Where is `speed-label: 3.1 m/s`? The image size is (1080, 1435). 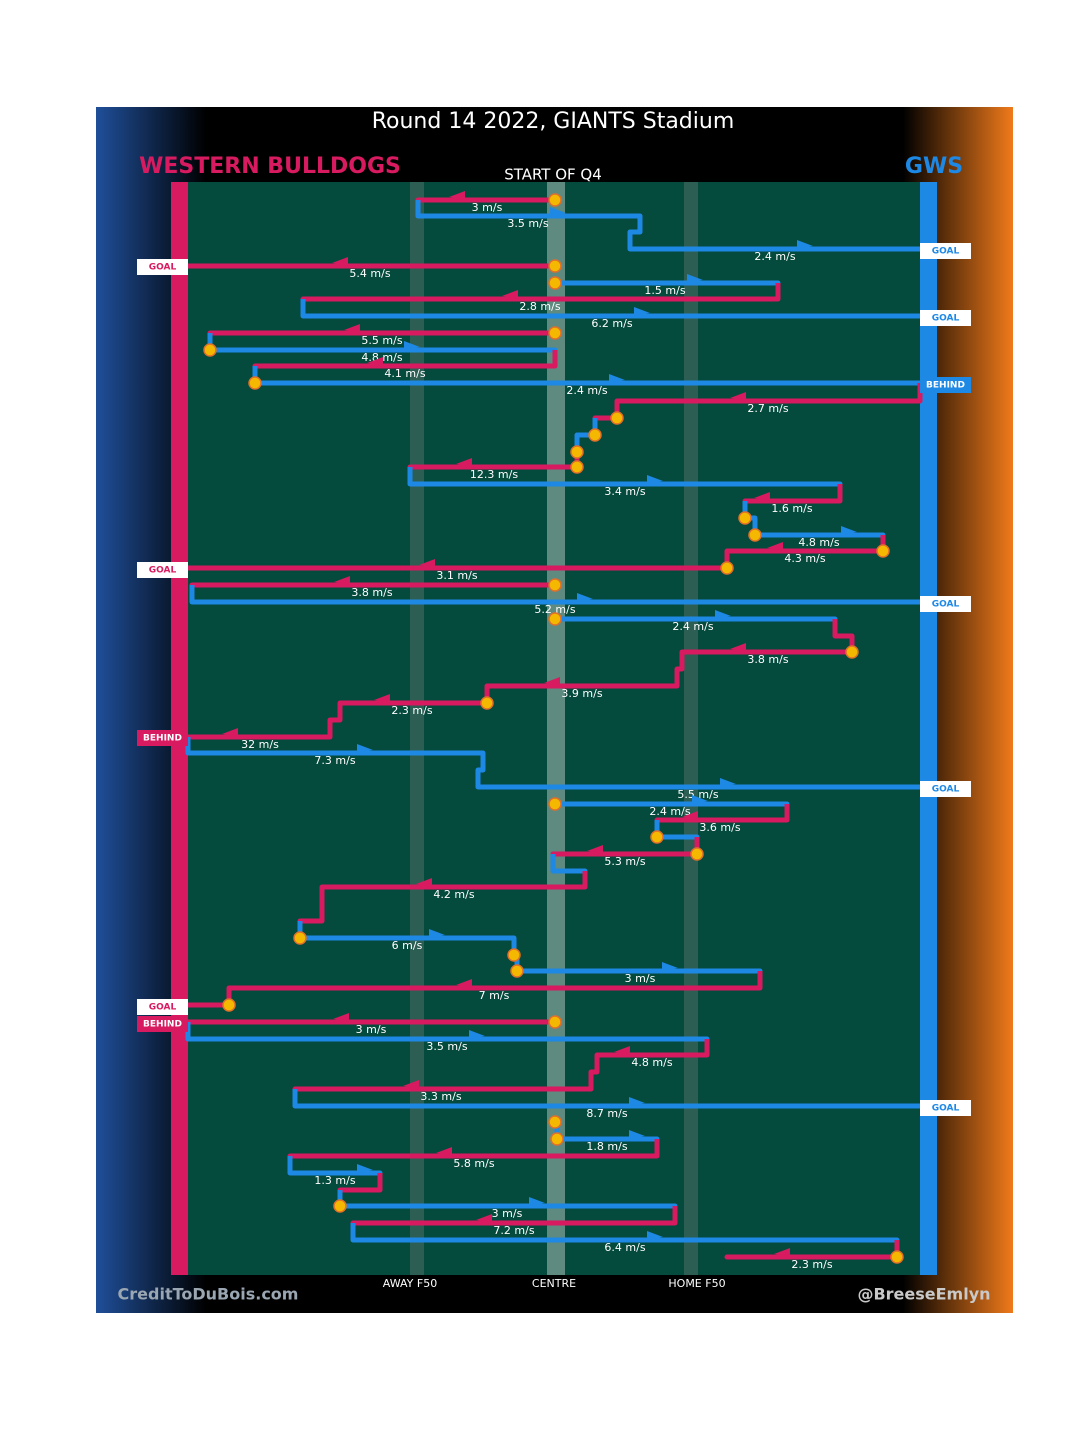 speed-label: 3.1 m/s is located at coordinates (456, 575).